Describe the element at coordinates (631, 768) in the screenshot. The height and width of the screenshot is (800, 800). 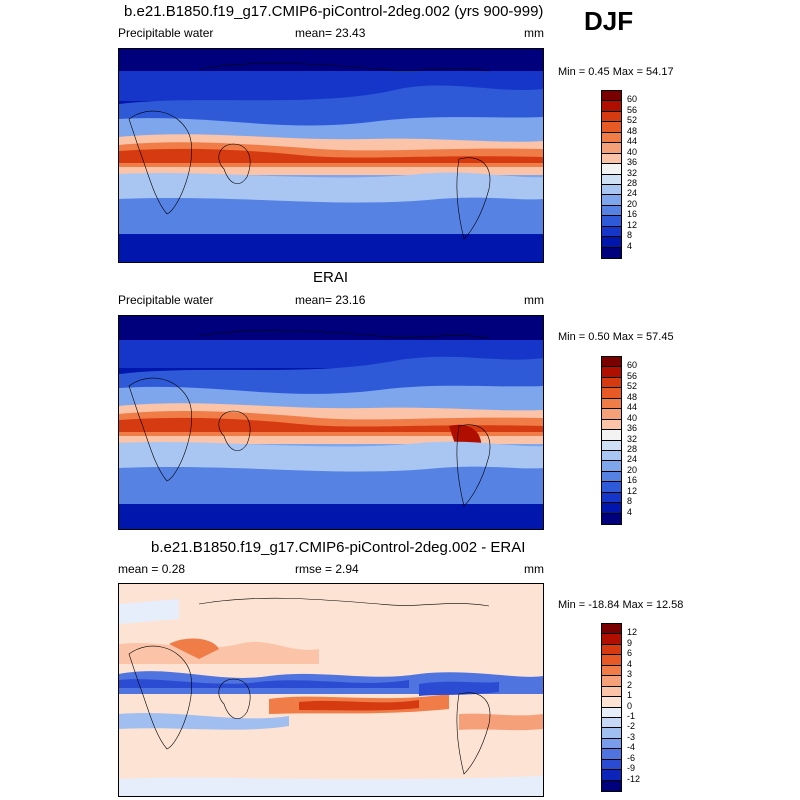
I see `colorbar-tick-label: -9` at that location.